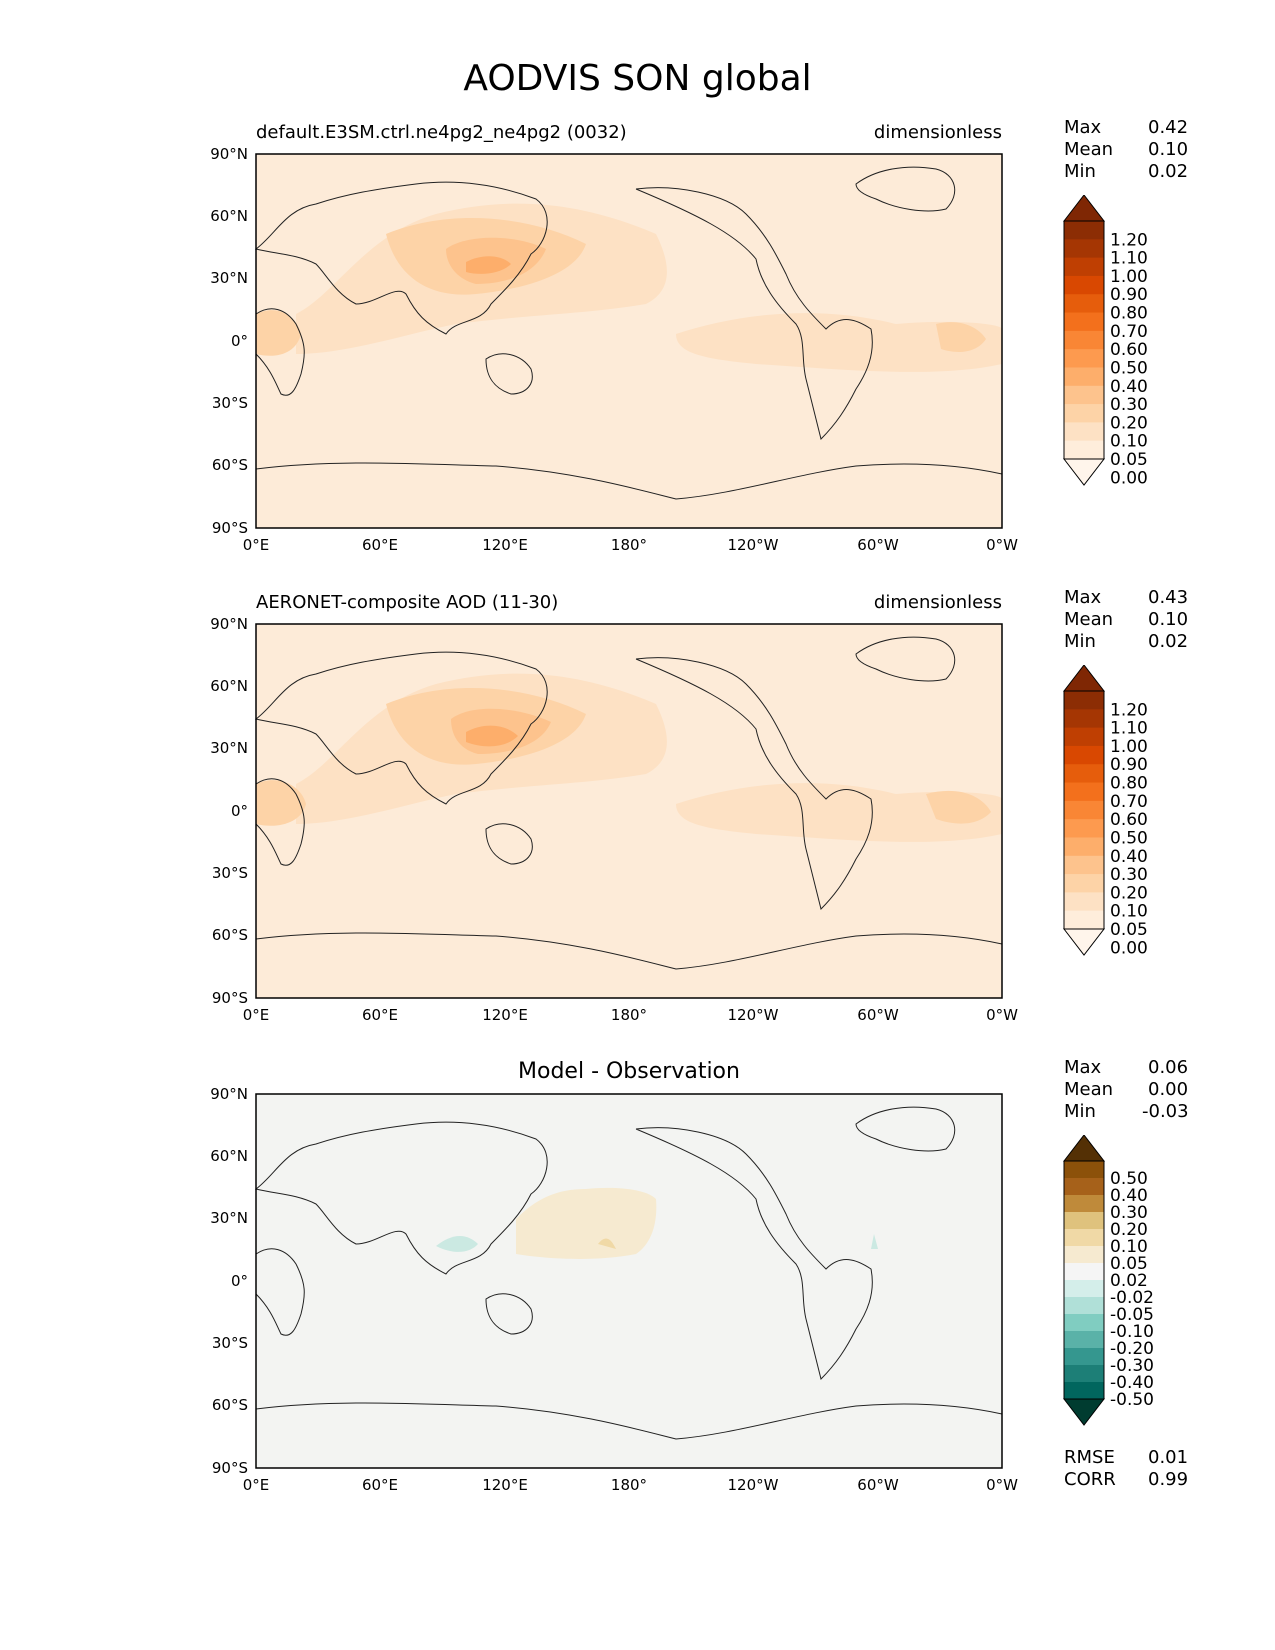 Image resolution: width=1275 pixels, height=1650 pixels. What do you see at coordinates (1168, 171) in the screenshot?
I see `stat-value: 0.02` at bounding box center [1168, 171].